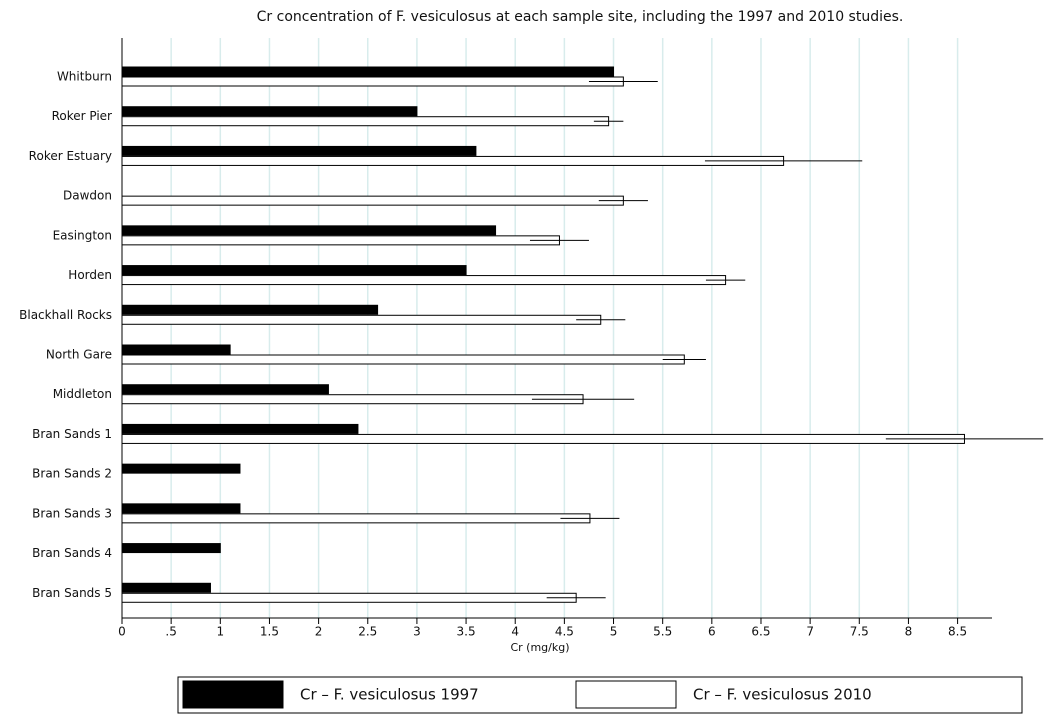 The height and width of the screenshot is (715, 1044). I want to click on x-tick-label: 3.5, so click(466, 632).